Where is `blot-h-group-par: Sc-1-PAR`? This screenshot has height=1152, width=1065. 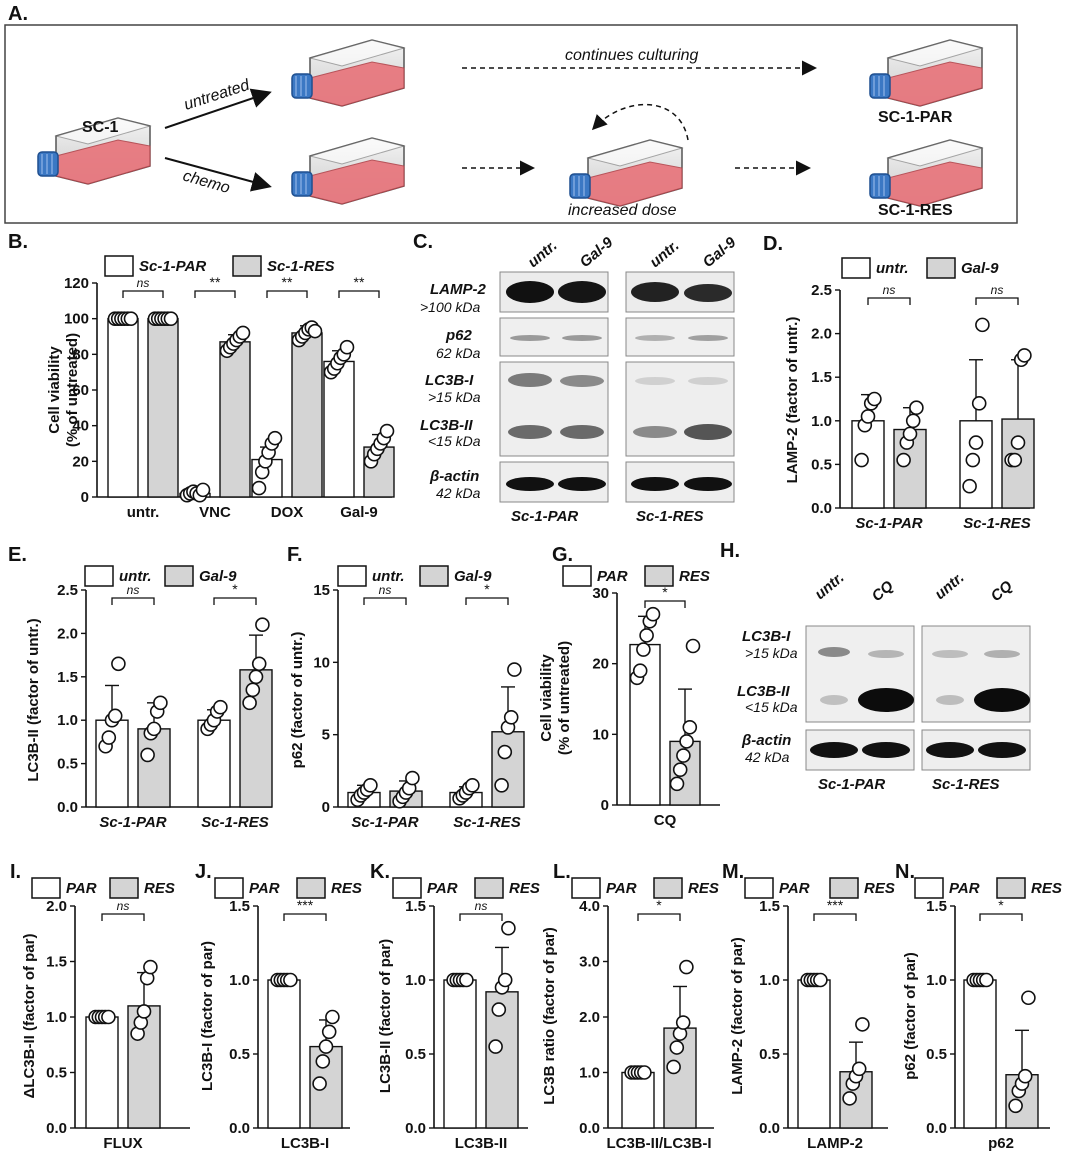
blot-h-group-par: Sc-1-PAR is located at coordinates (851, 784).